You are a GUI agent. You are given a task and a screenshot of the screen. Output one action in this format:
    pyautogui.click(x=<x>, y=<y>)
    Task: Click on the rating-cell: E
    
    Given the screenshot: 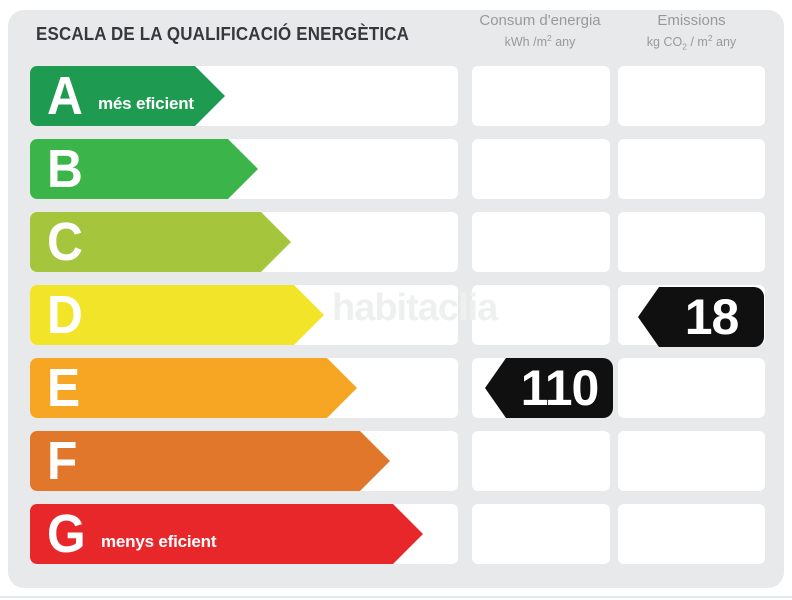 What is the action you would take?
    pyautogui.click(x=244, y=388)
    